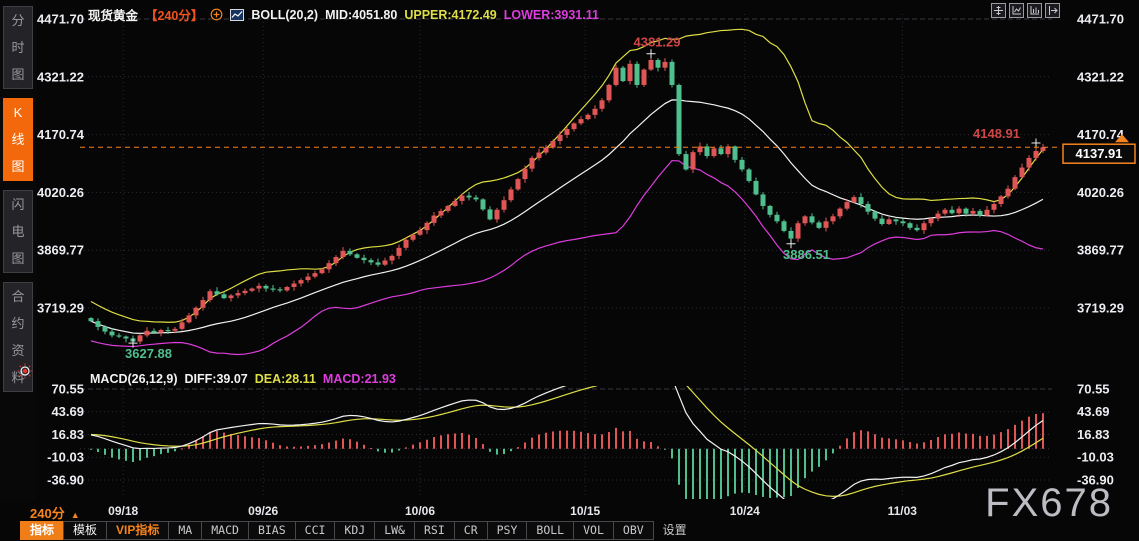  Describe the element at coordinates (271, 530) in the screenshot. I see `toolbar-item-5: BIAS` at that location.